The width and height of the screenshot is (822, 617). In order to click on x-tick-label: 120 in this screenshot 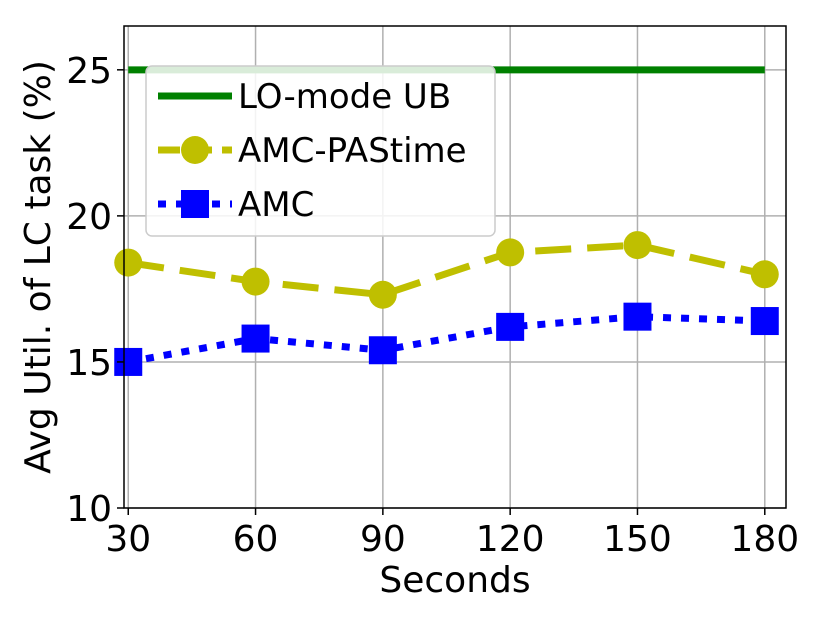, I will do `click(510, 539)`.